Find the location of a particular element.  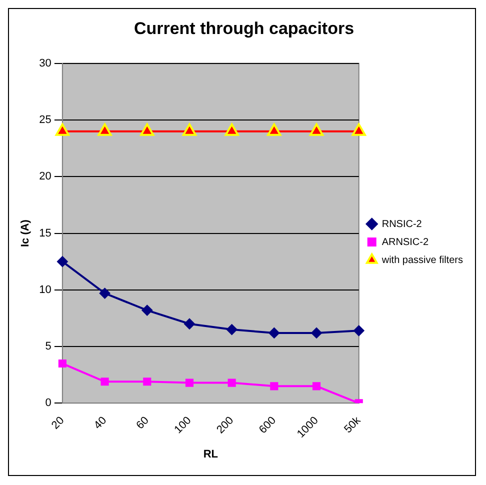

y-tick-label: 30 is located at coordinates (45, 63).